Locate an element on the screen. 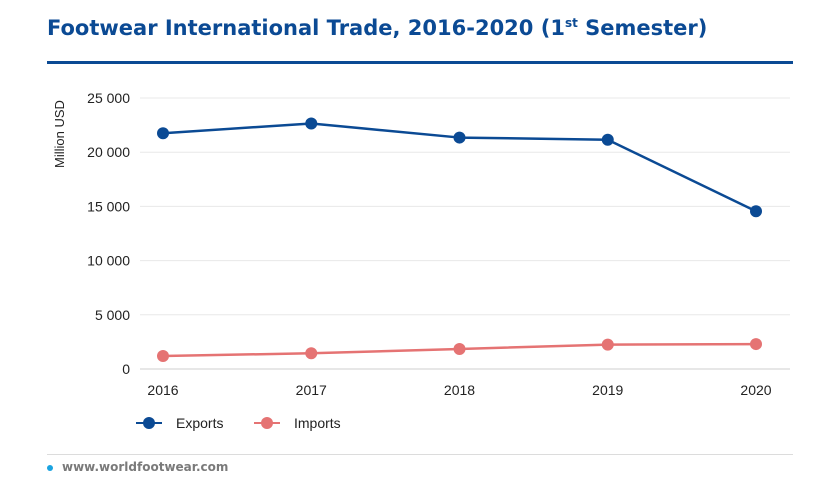  exports-legend-label: Exports is located at coordinates (199, 423).